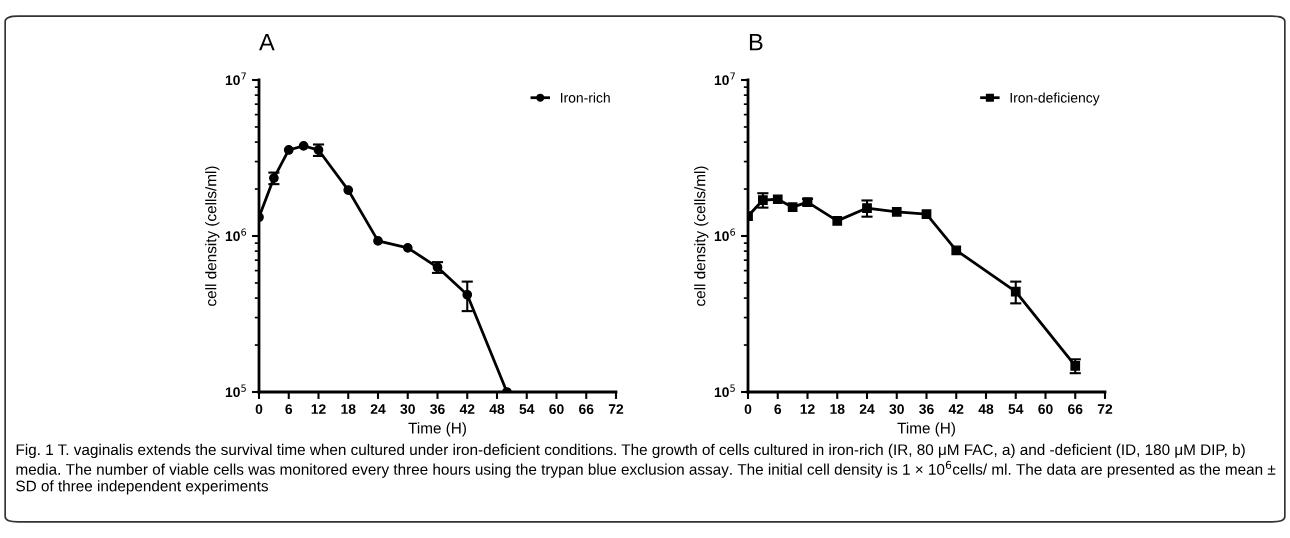  What do you see at coordinates (756, 42) in the screenshot?
I see `chart-title: B` at bounding box center [756, 42].